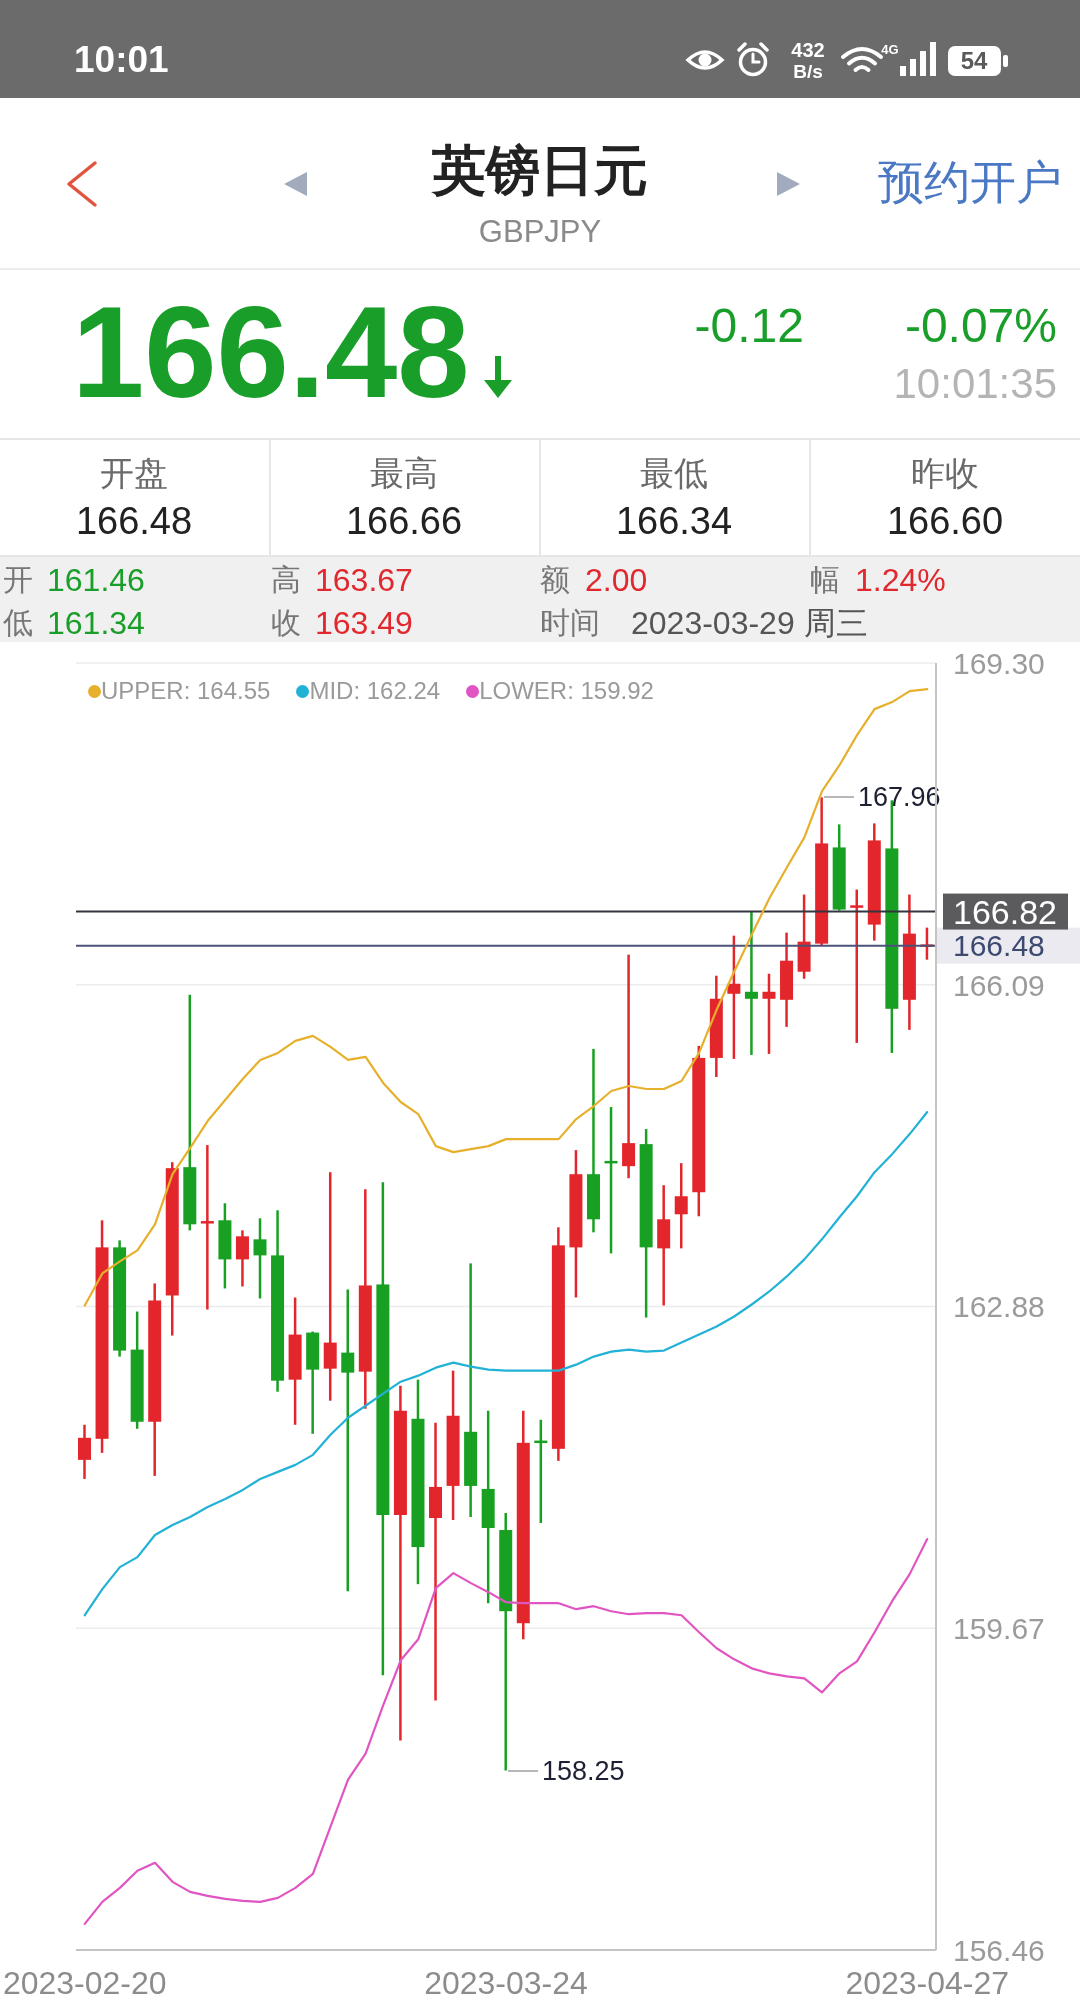 The width and height of the screenshot is (1080, 2006). What do you see at coordinates (506, 1982) in the screenshot?
I see `x-tick-label: 2023-03-24` at bounding box center [506, 1982].